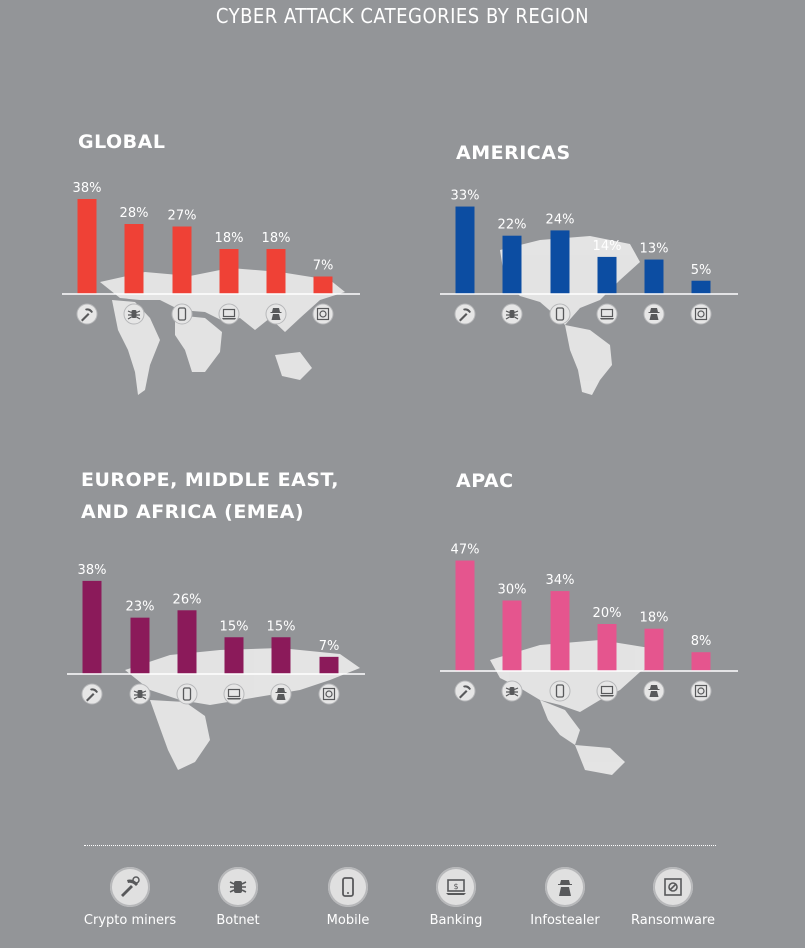 Image resolution: width=805 pixels, height=948 pixels. Describe the element at coordinates (400, 845) in the screenshot. I see `legend-divider` at that location.